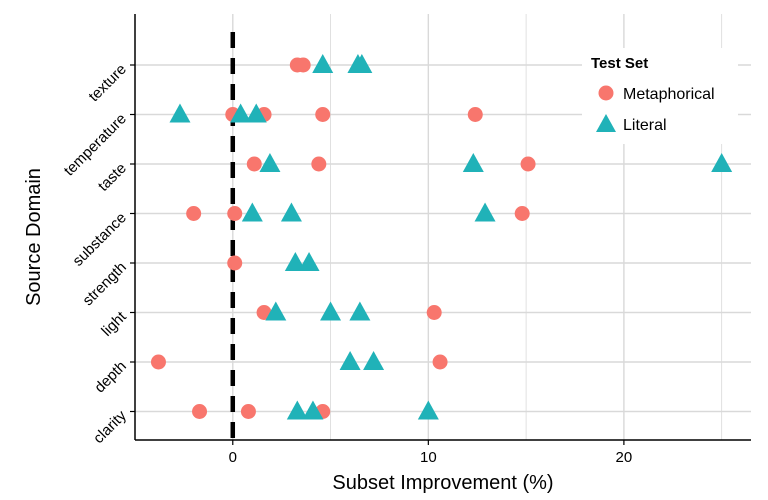  What do you see at coordinates (110, 427) in the screenshot?
I see `y-tick-label-clarity: clarity` at bounding box center [110, 427].